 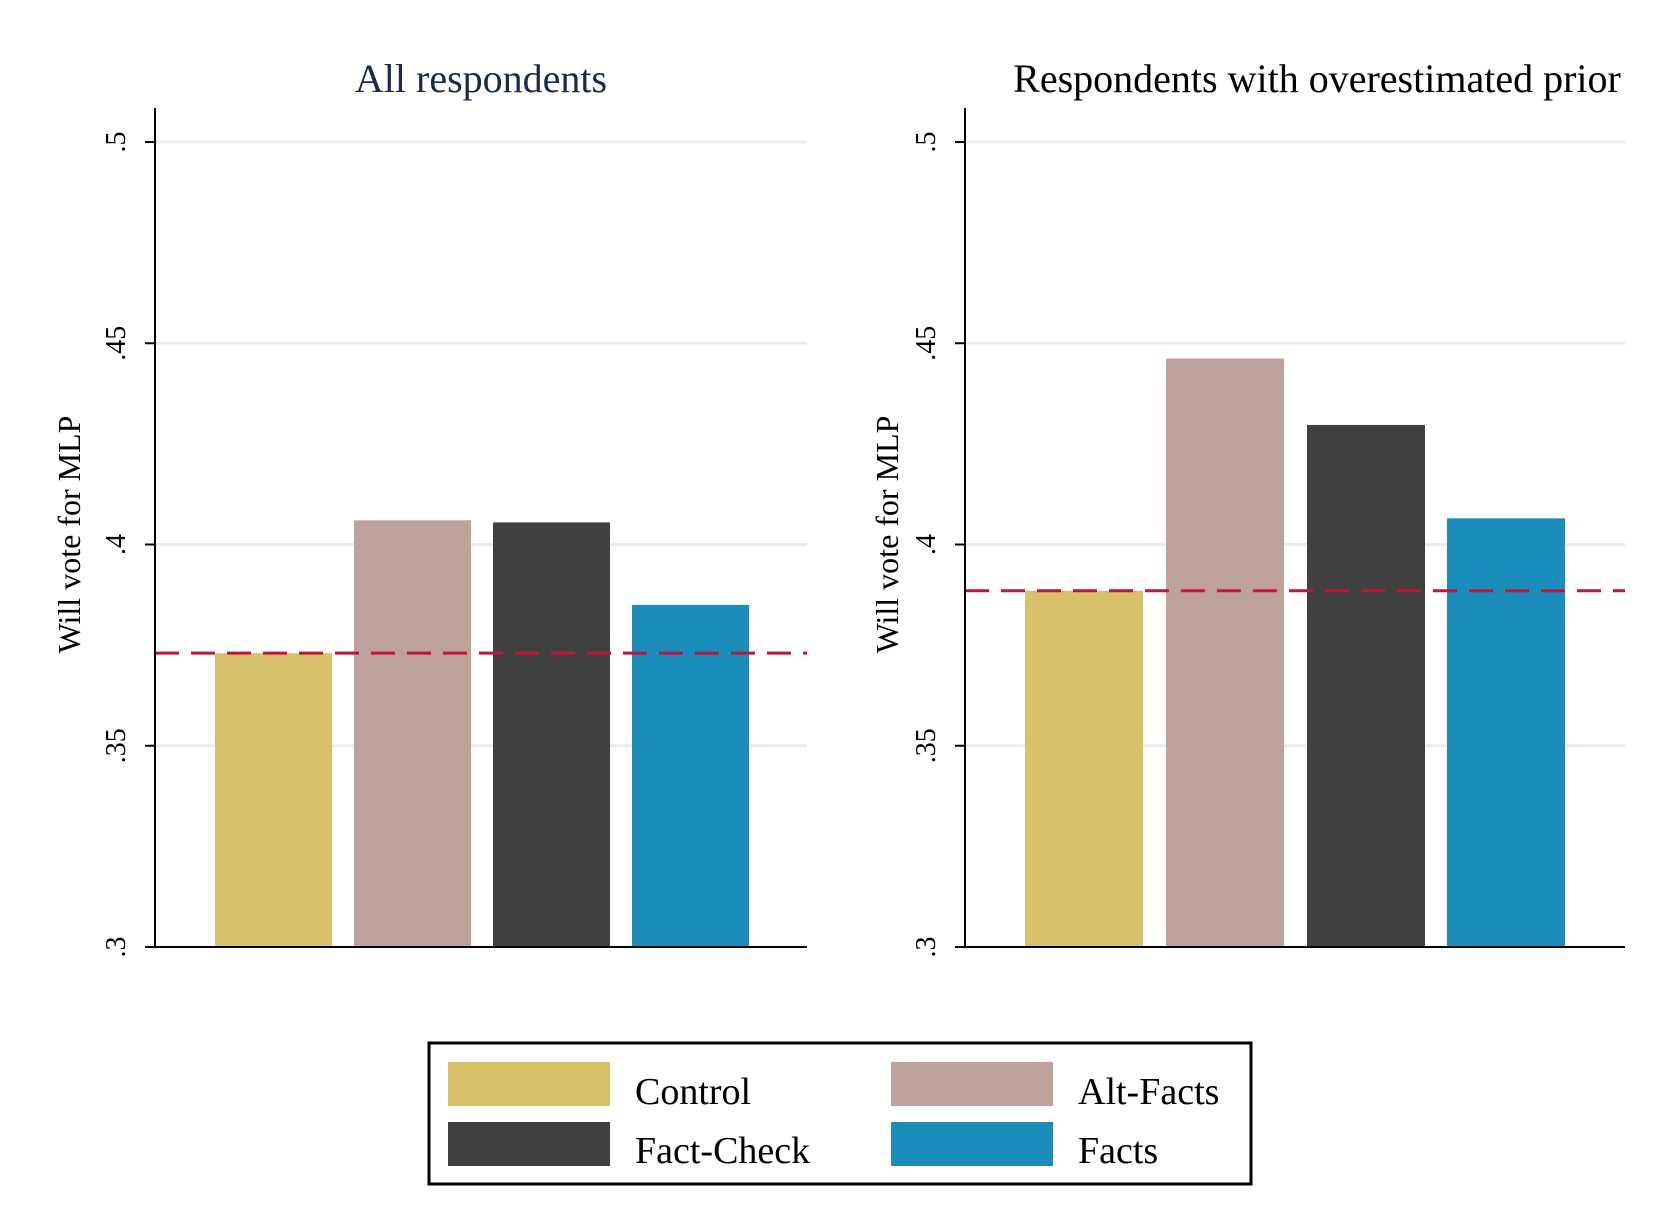 I want to click on legend-label-alt-facts: Alt-Facts, so click(x=1148, y=1092).